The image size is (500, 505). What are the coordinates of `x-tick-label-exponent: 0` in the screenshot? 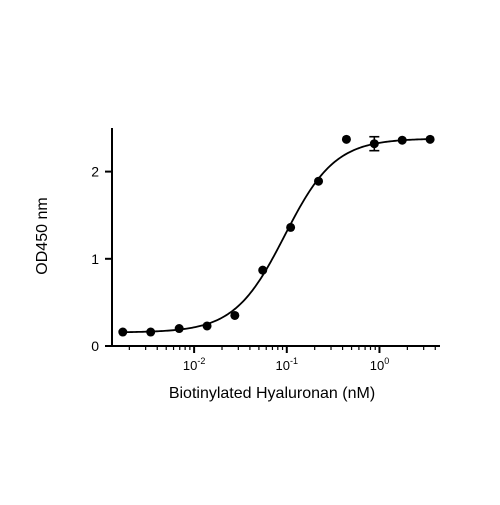 It's located at (386, 361).